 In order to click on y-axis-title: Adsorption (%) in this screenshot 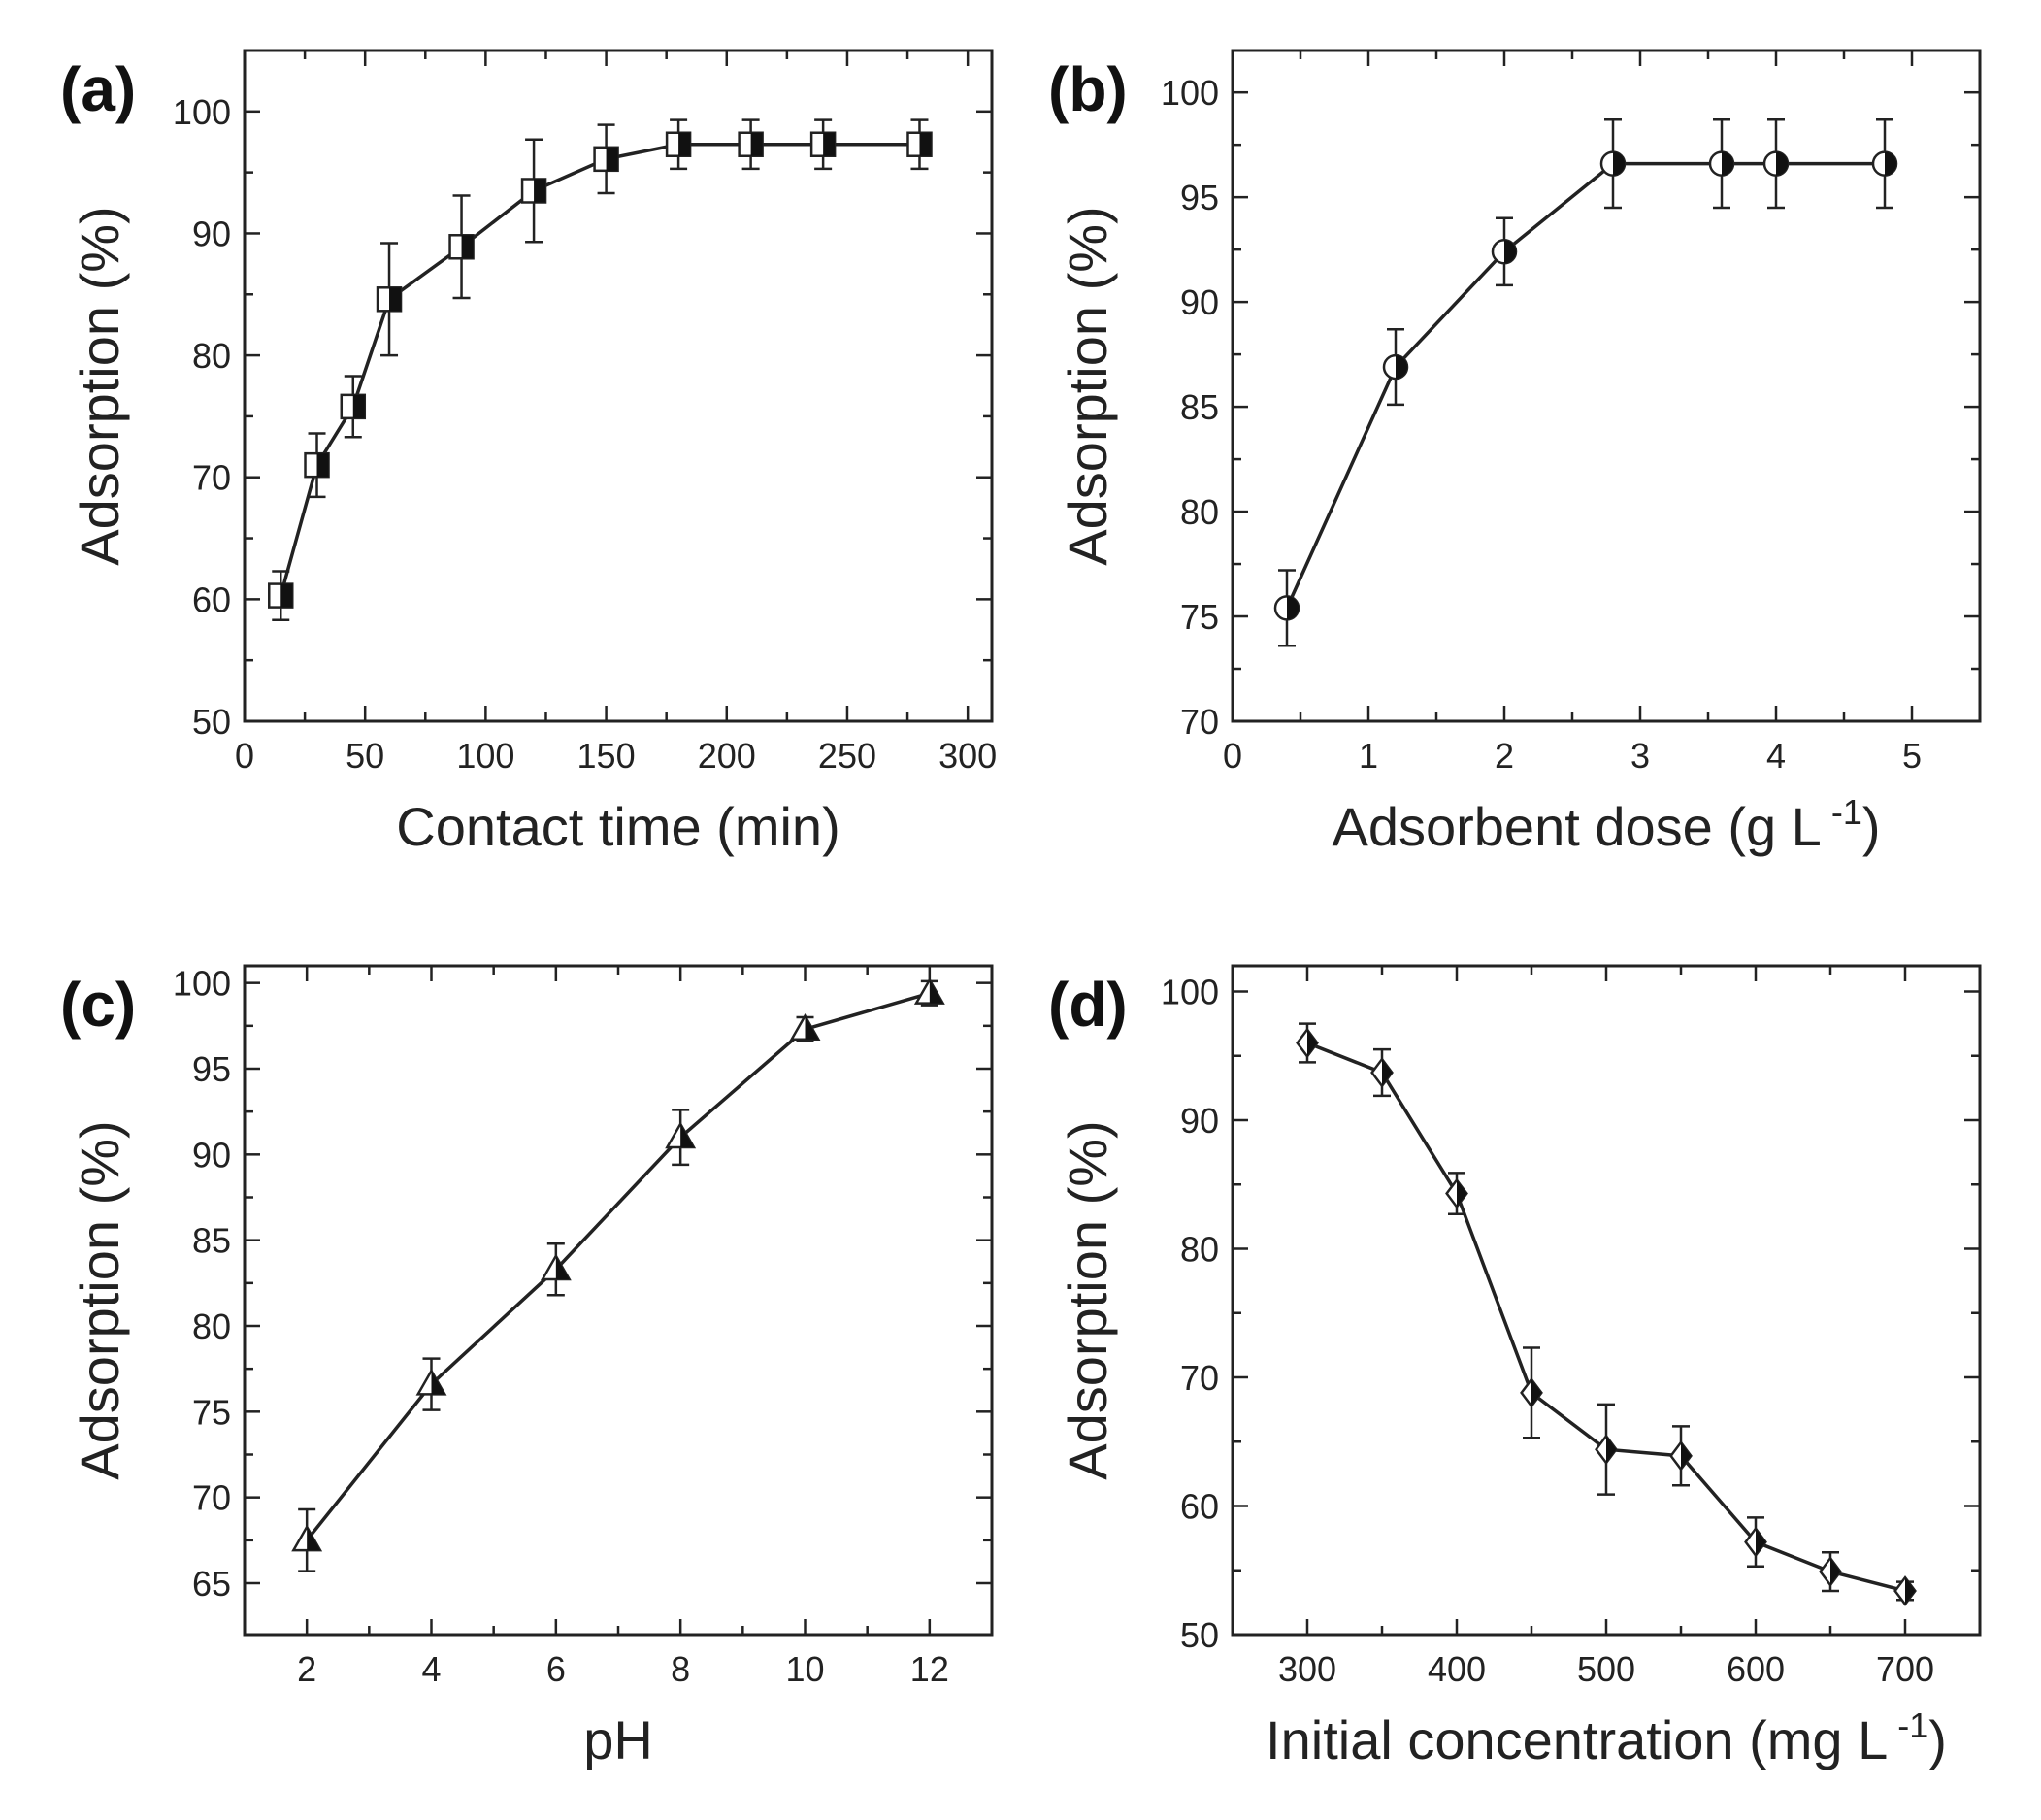, I will do `click(99, 385)`.